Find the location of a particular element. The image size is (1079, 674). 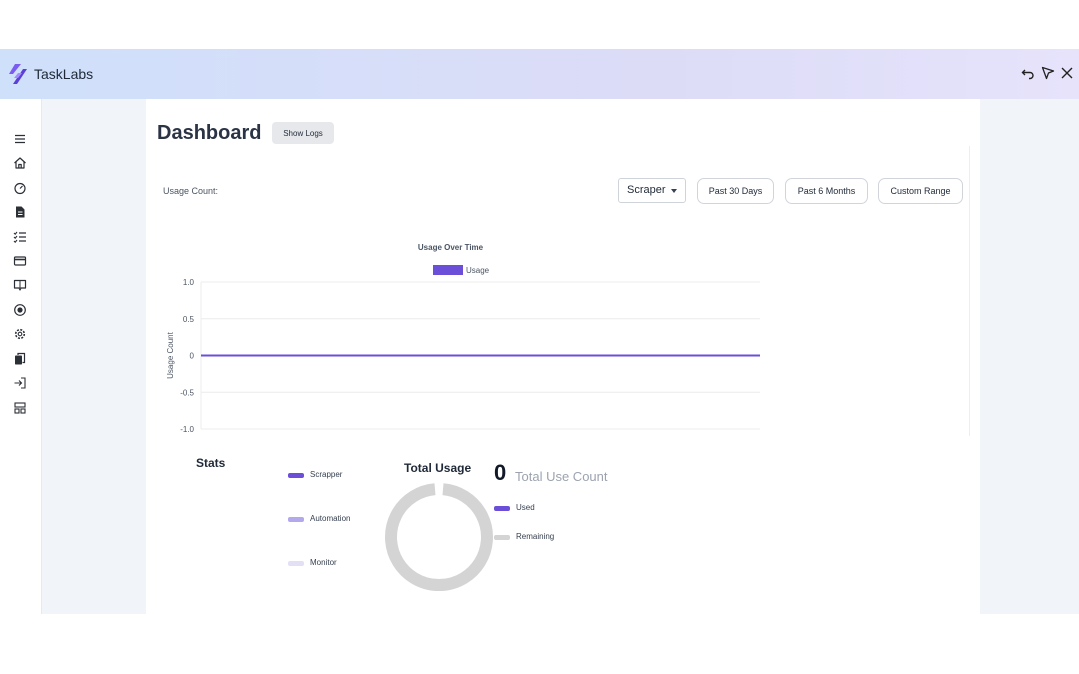

chart-y-tick-label: 0.5 is located at coordinates (189, 319).